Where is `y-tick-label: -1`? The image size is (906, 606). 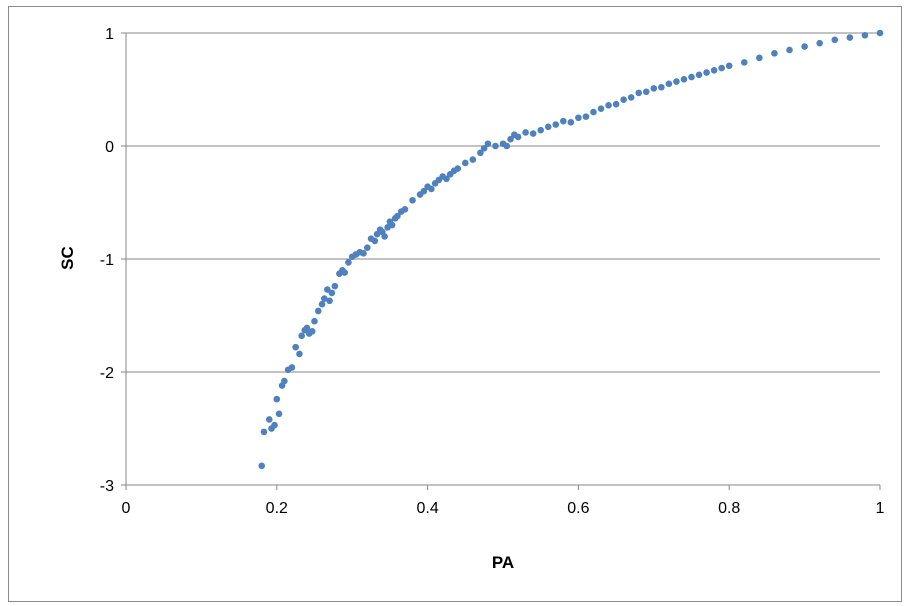 y-tick-label: -1 is located at coordinates (107, 260).